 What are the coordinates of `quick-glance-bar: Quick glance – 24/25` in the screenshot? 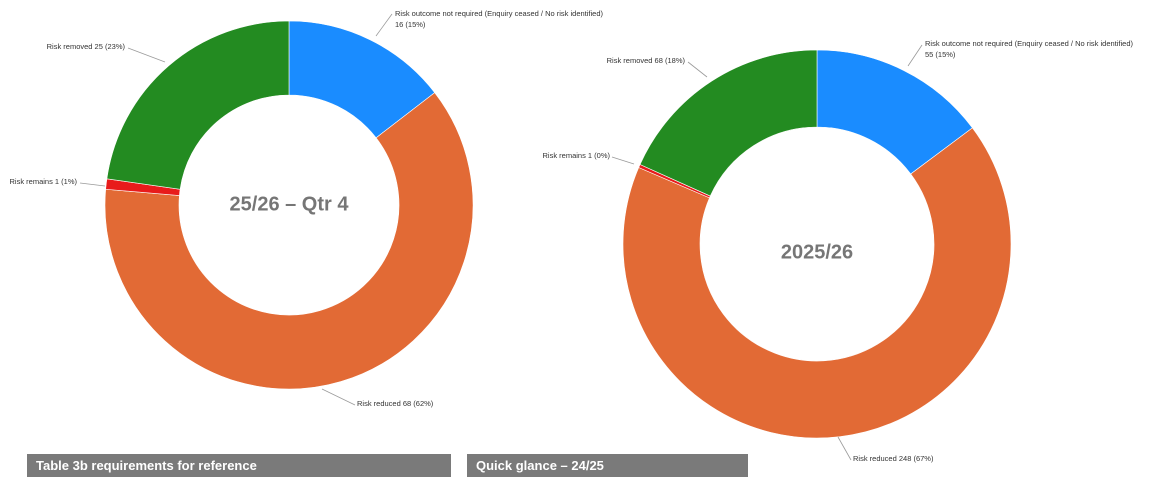 It's located at (607, 465).